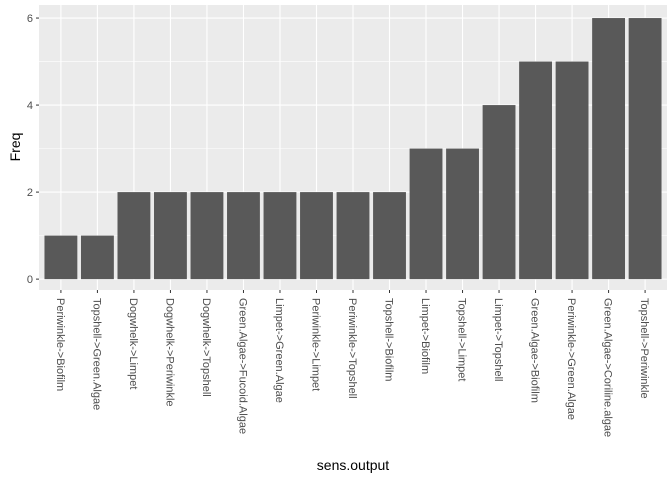 The height and width of the screenshot is (480, 672). Describe the element at coordinates (608, 367) in the screenshot. I see `x-tick-label: Green.Algae->Coriline.algae` at that location.